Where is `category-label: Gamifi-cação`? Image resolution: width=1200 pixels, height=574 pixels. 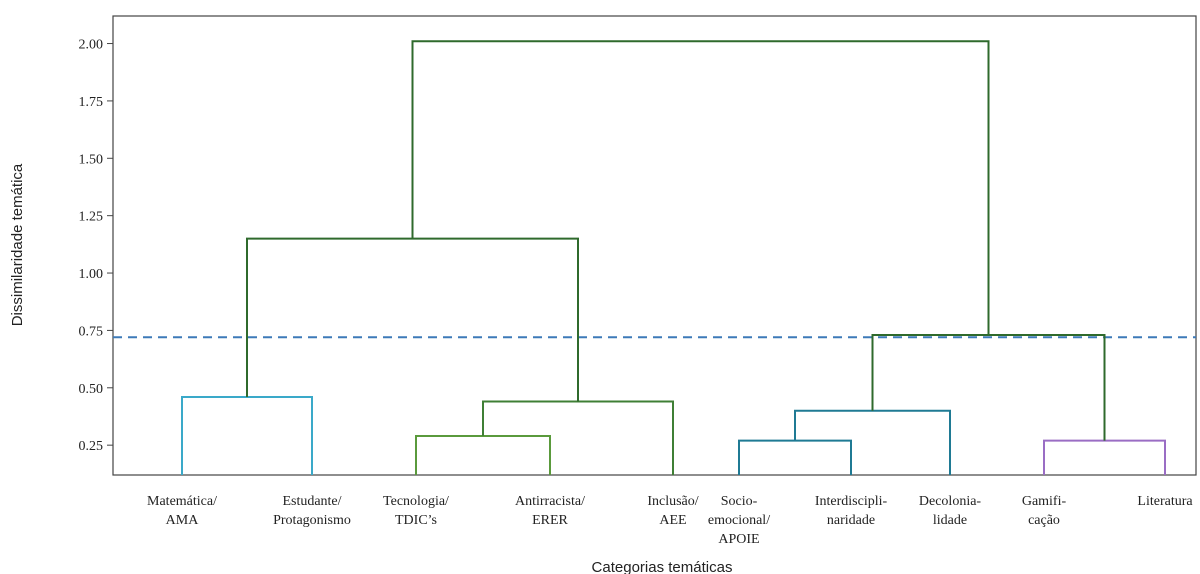
category-label: Gamifi-cação is located at coordinates (1044, 511).